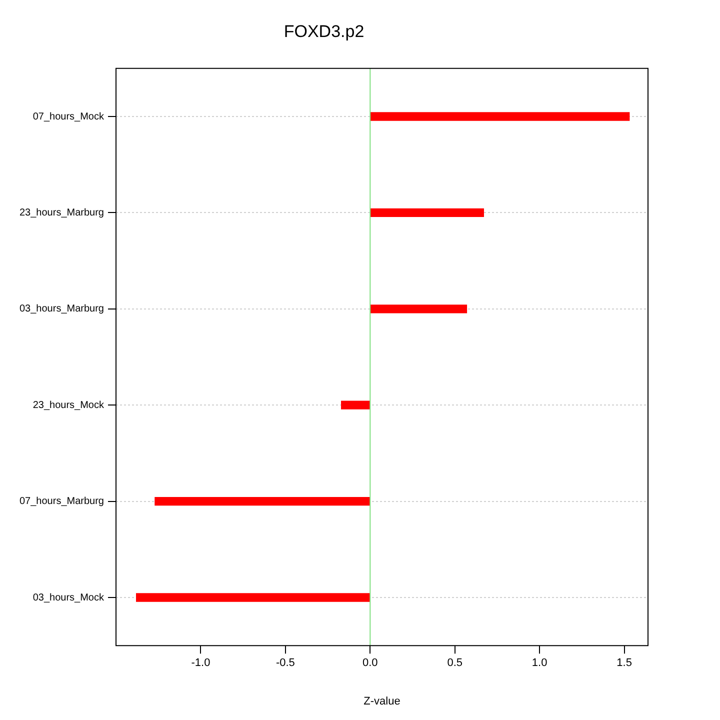  Describe the element at coordinates (454, 663) in the screenshot. I see `x-tick-label: 0.5` at that location.